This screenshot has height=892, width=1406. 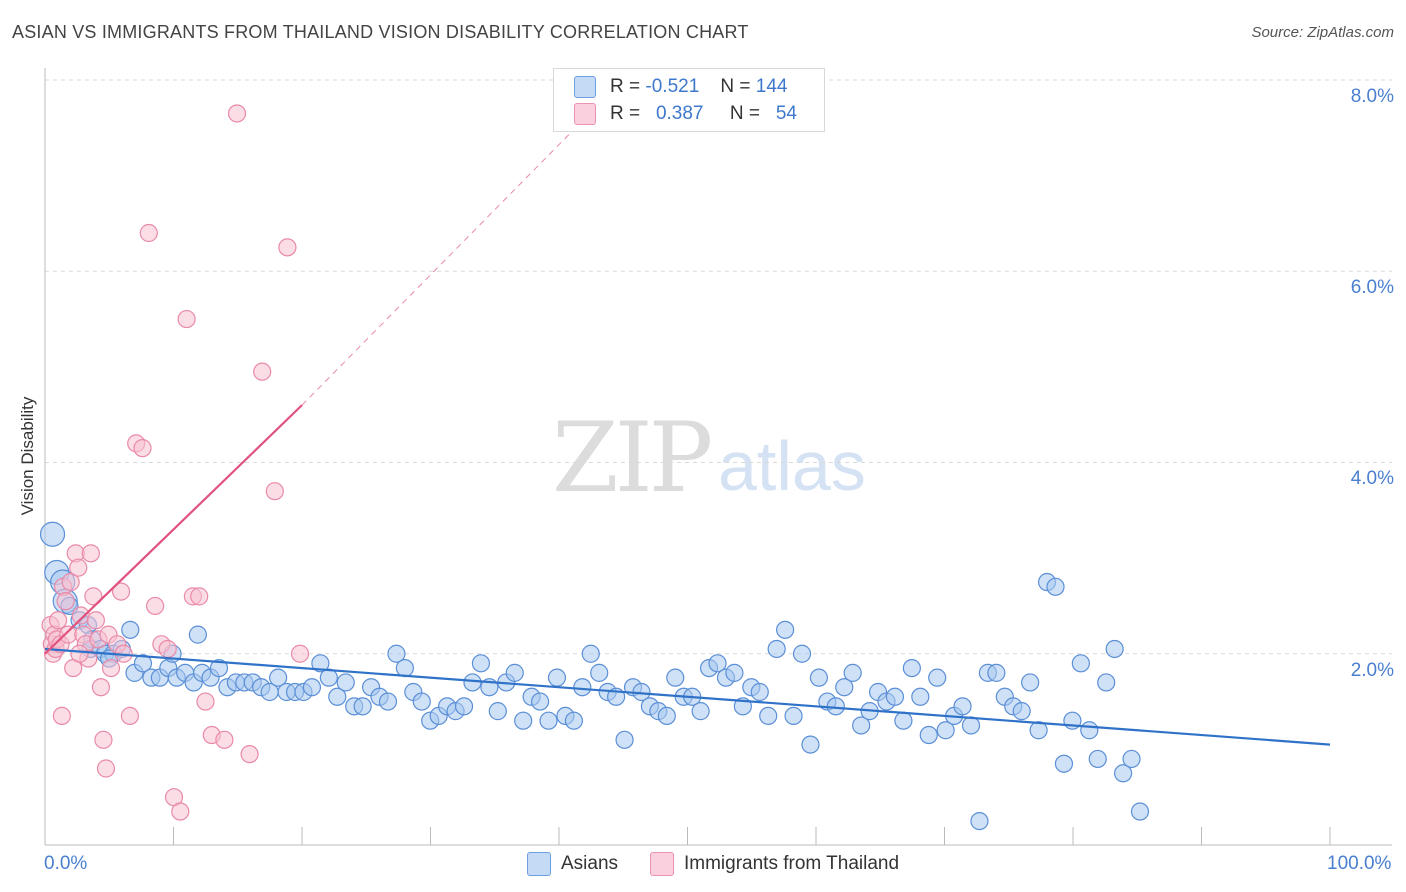 What do you see at coordinates (1372, 96) in the screenshot?
I see `y-tick-label: 8.0%` at bounding box center [1372, 96].